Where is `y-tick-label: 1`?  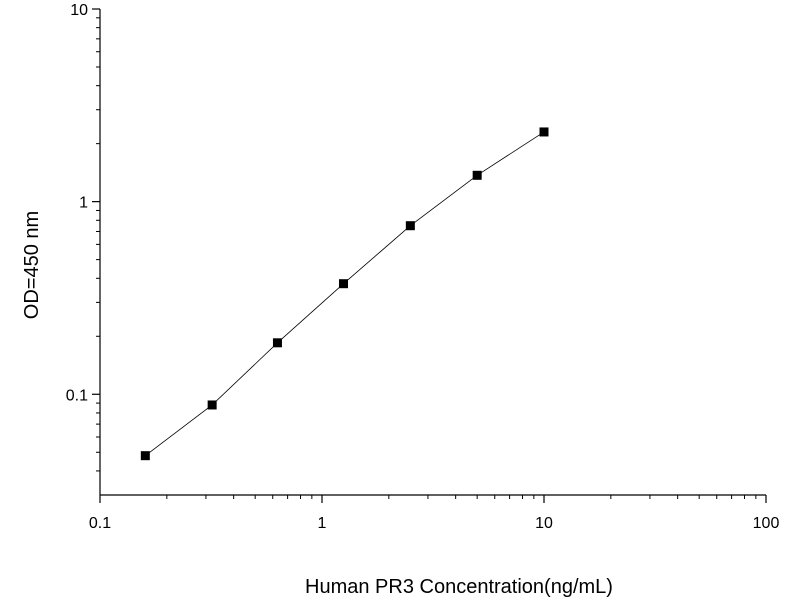
y-tick-label: 1 is located at coordinates (83, 203).